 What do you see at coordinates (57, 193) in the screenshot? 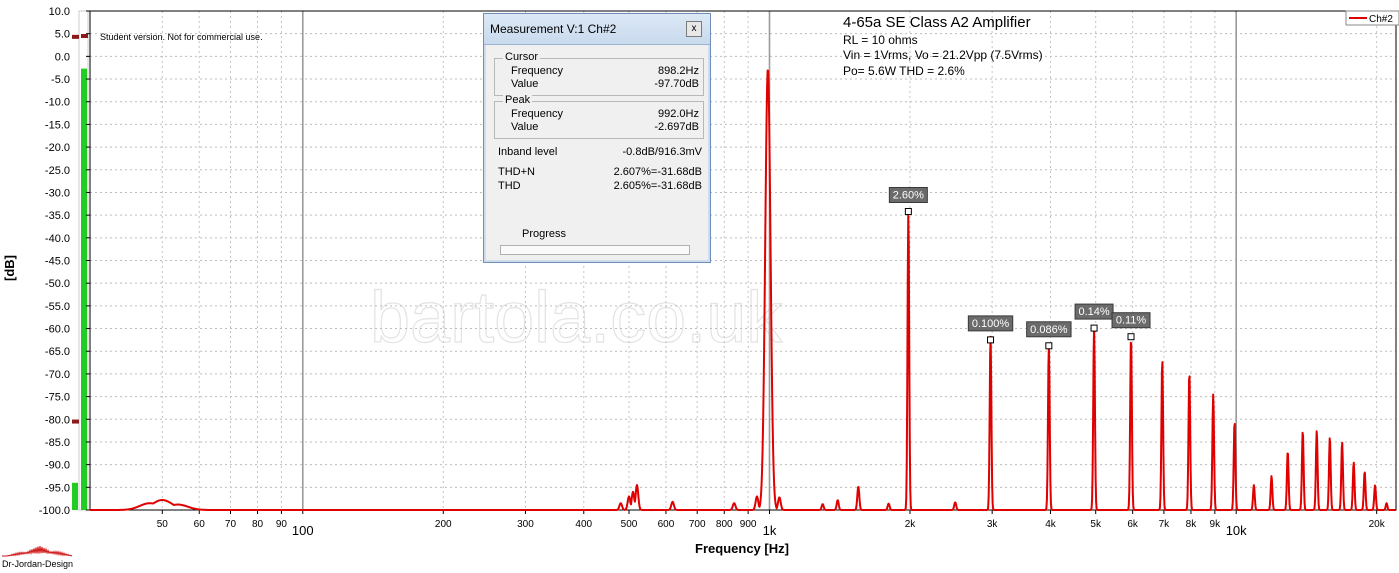
I see `y-tick-label: -30.0` at bounding box center [57, 193].